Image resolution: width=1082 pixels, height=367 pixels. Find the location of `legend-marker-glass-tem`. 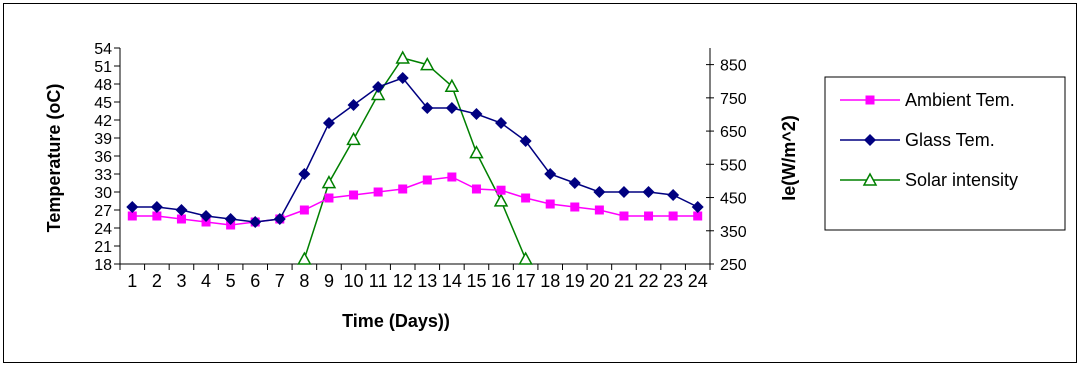

legend-marker-glass-tem is located at coordinates (870, 140).